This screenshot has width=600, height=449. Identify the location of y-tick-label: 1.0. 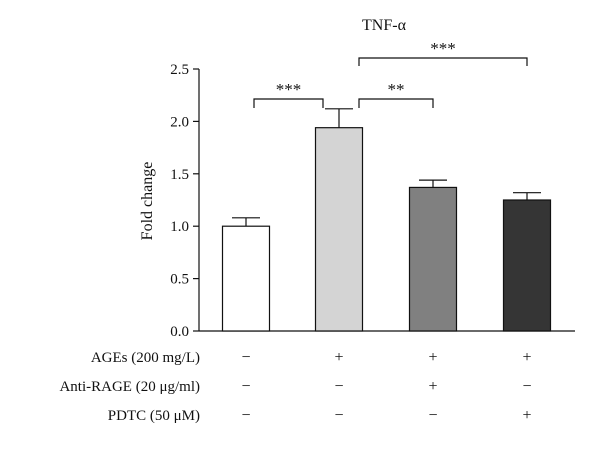
(179, 227).